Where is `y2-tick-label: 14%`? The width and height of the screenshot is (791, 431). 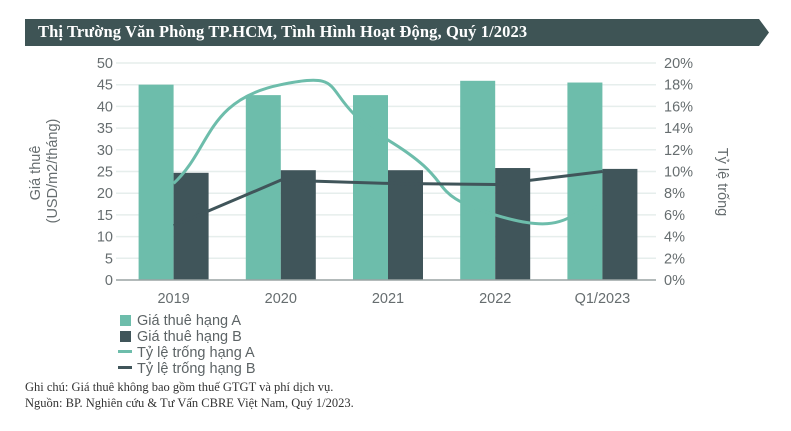 y2-tick-label: 14% is located at coordinates (678, 129).